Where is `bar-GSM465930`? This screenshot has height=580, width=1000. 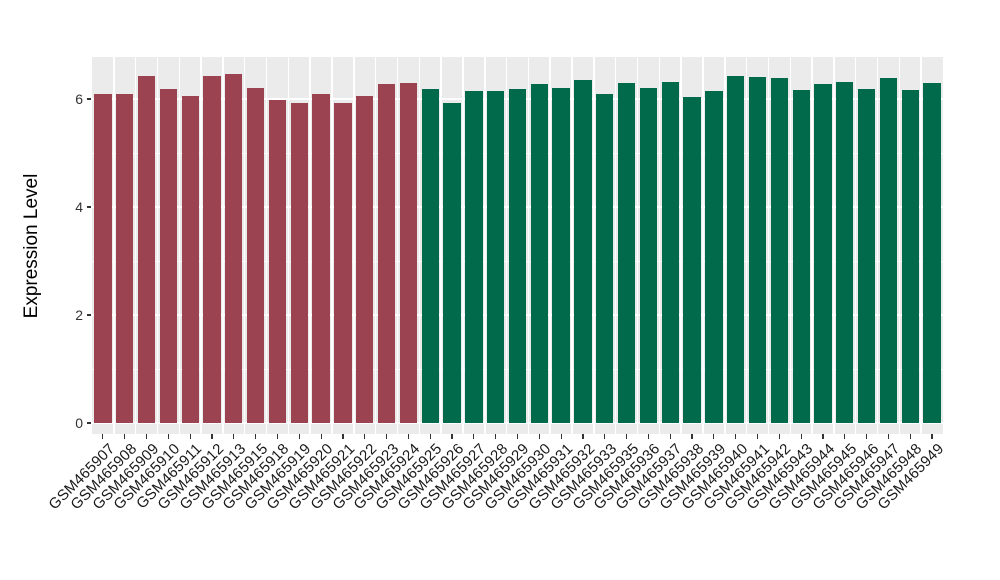
bar-GSM465930 is located at coordinates (539, 253).